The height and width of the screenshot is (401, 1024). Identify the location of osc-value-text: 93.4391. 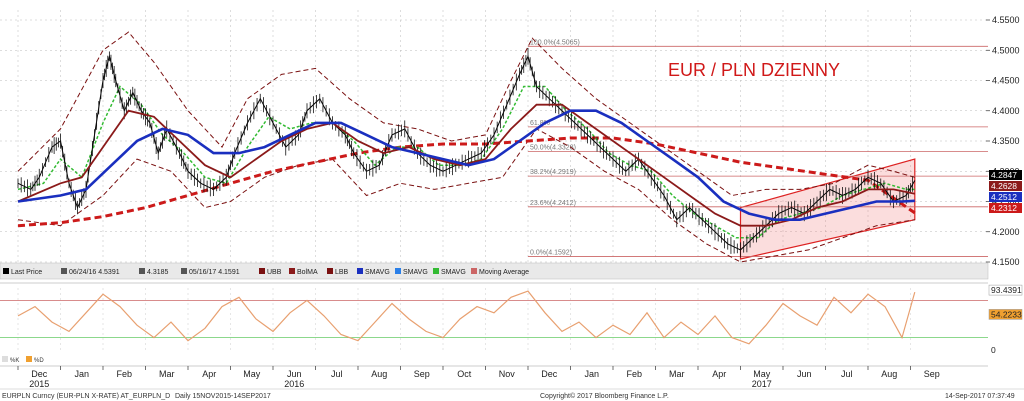
(1006, 290).